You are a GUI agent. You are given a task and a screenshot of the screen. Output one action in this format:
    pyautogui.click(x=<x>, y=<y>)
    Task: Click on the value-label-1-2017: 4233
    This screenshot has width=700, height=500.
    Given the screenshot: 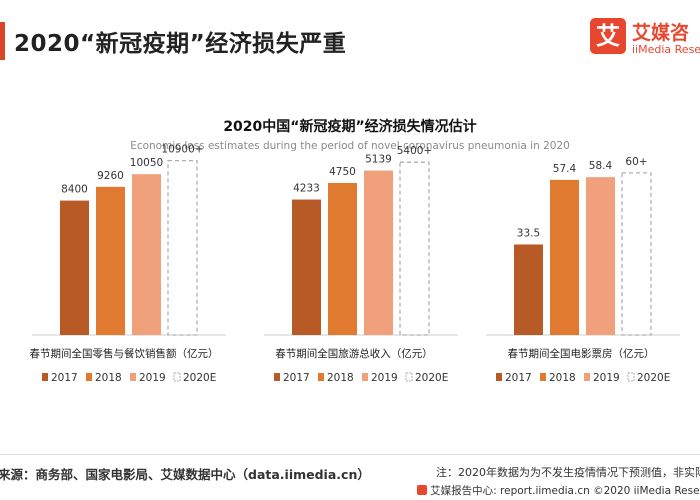 What is the action you would take?
    pyautogui.click(x=306, y=189)
    